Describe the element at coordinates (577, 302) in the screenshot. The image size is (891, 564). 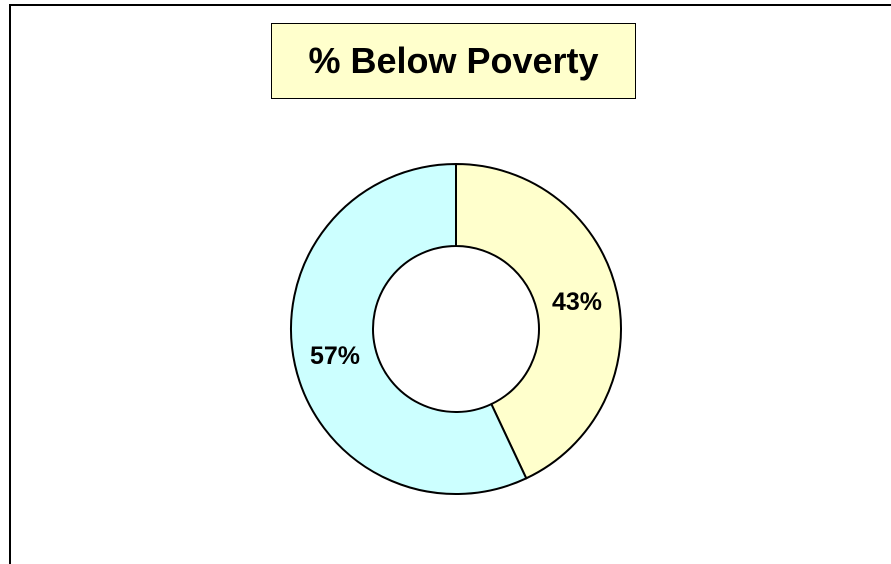
I see `slice-label-43: 43%` at that location.